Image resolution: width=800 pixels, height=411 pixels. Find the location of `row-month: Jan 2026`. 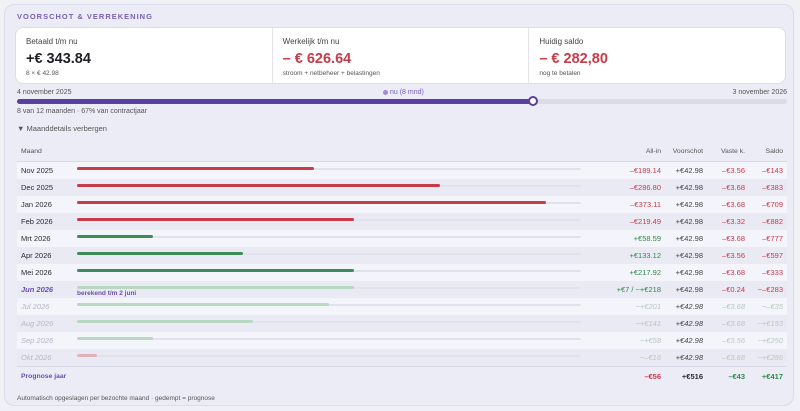

row-month: Jan 2026 is located at coordinates (36, 204).